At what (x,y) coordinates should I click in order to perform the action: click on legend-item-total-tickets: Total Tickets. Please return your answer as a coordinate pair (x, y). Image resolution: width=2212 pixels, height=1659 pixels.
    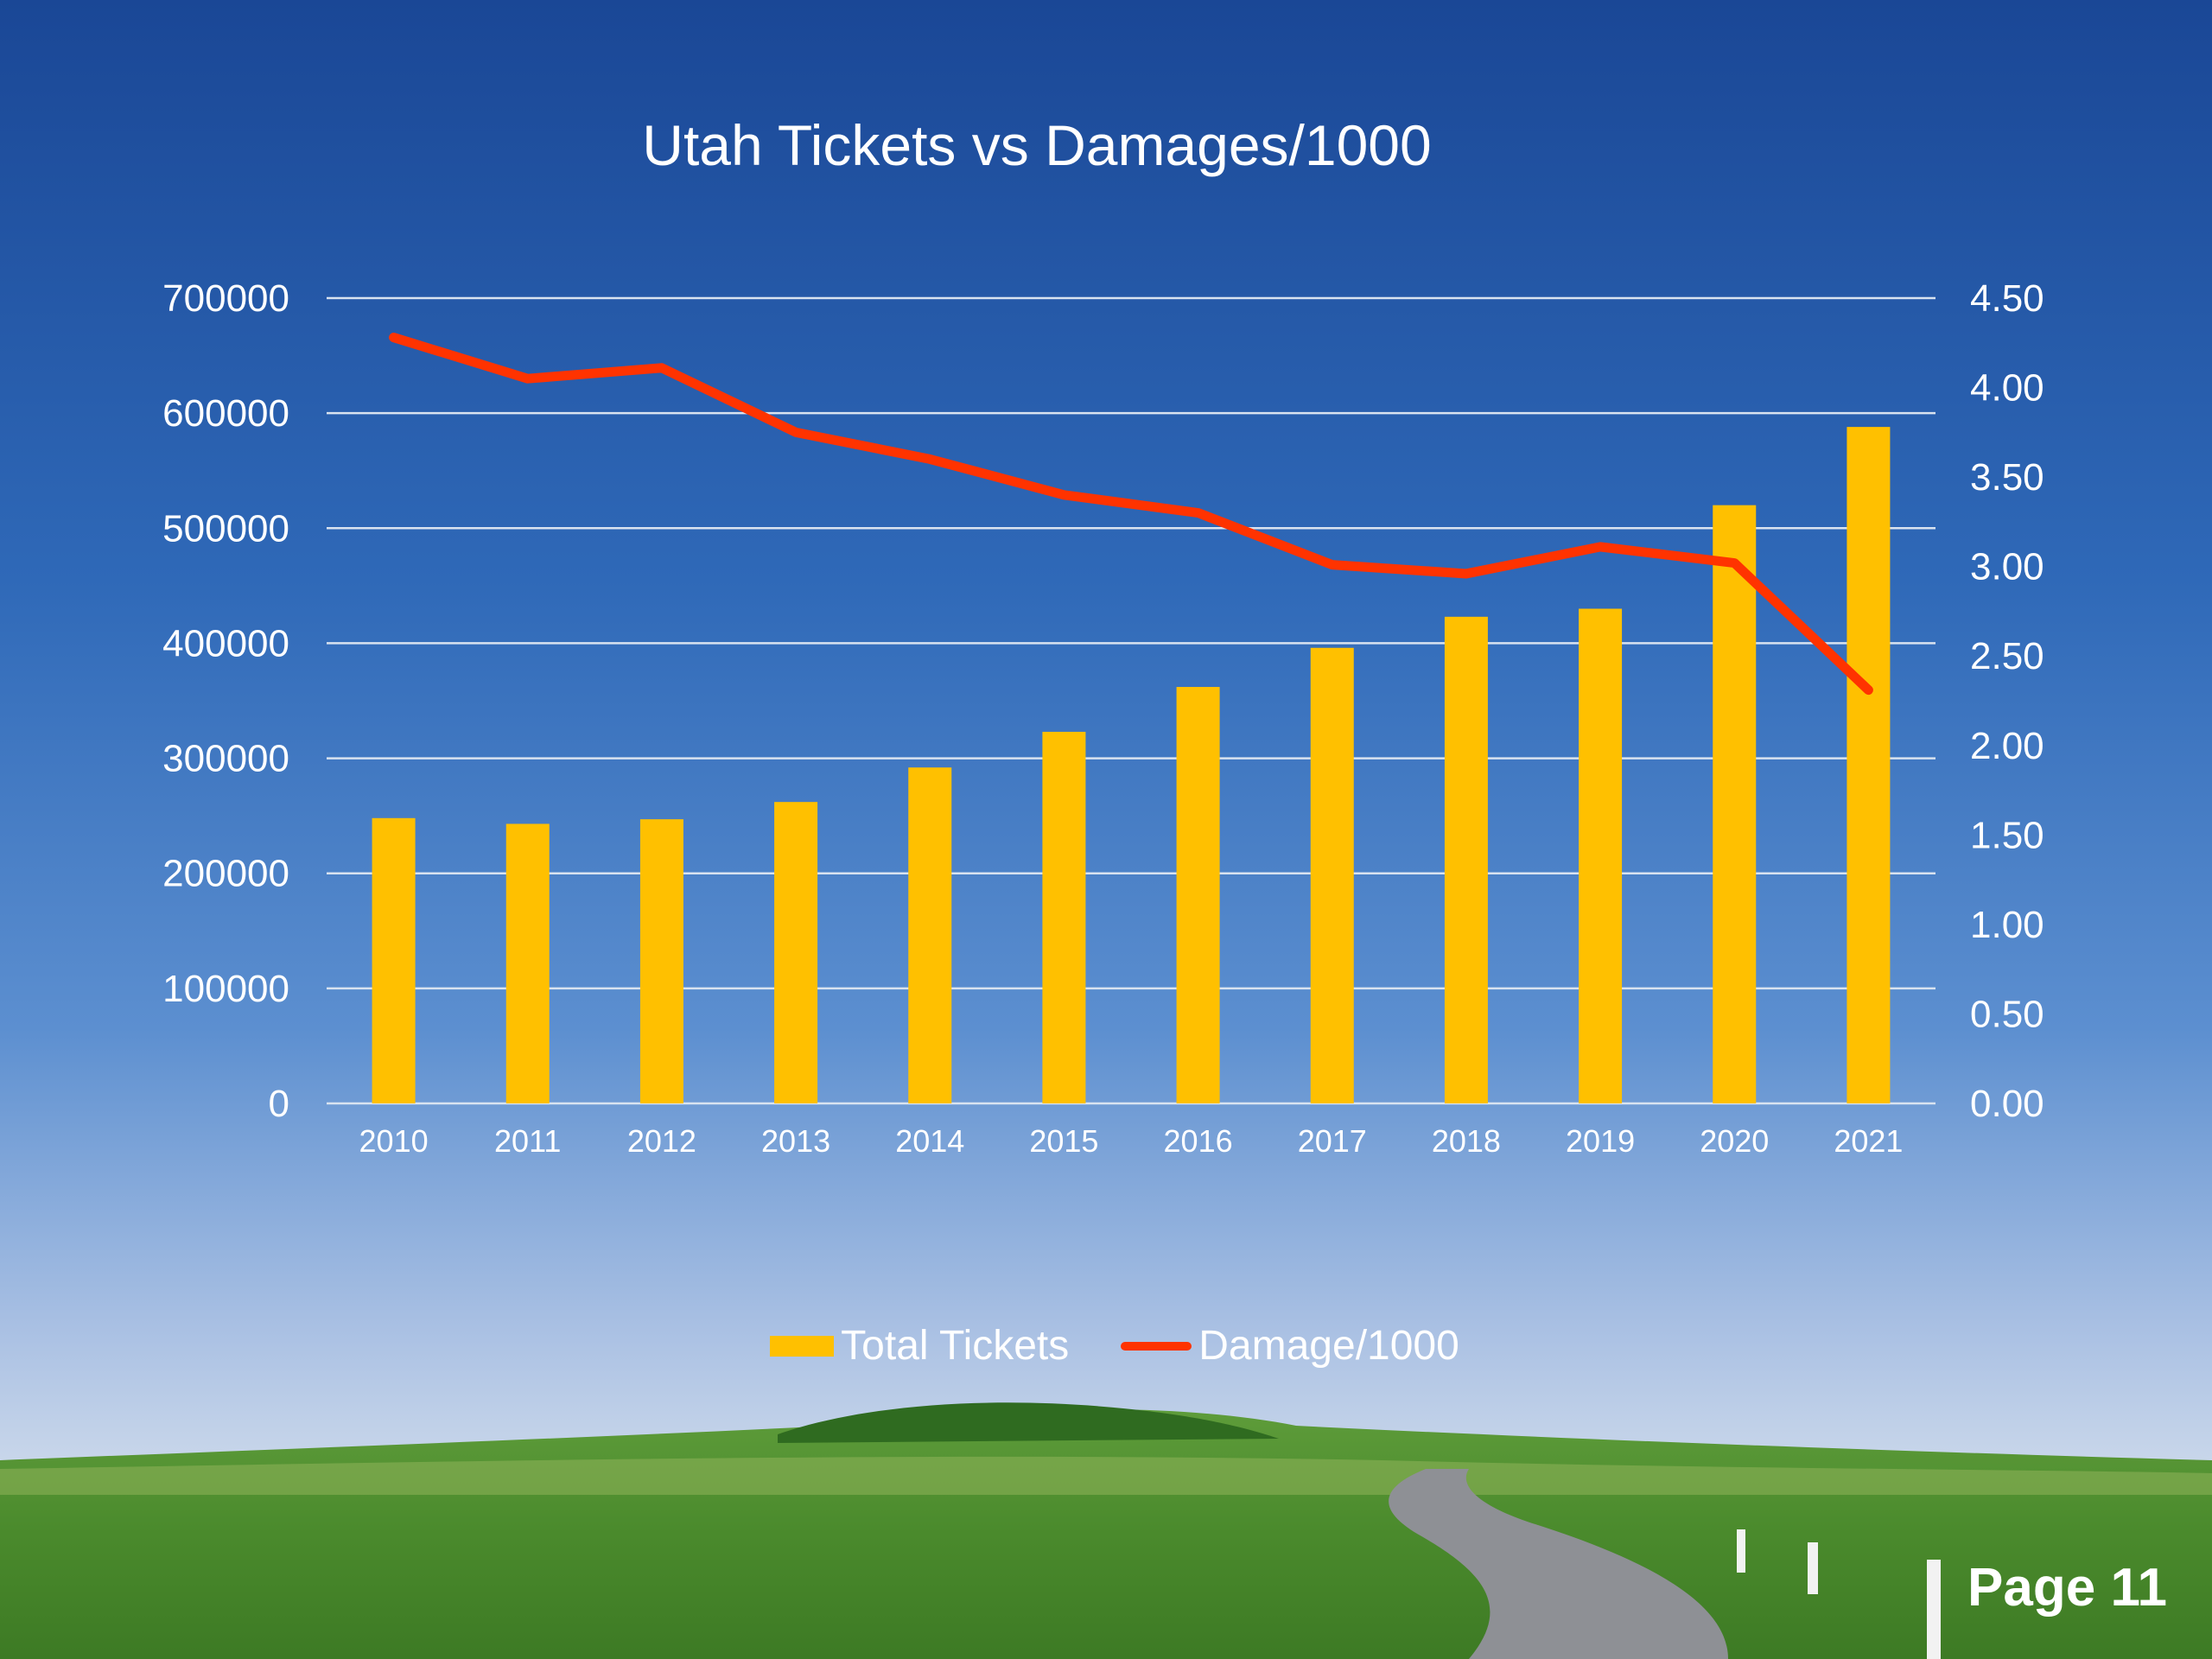
    Looking at the image, I should click on (919, 1346).